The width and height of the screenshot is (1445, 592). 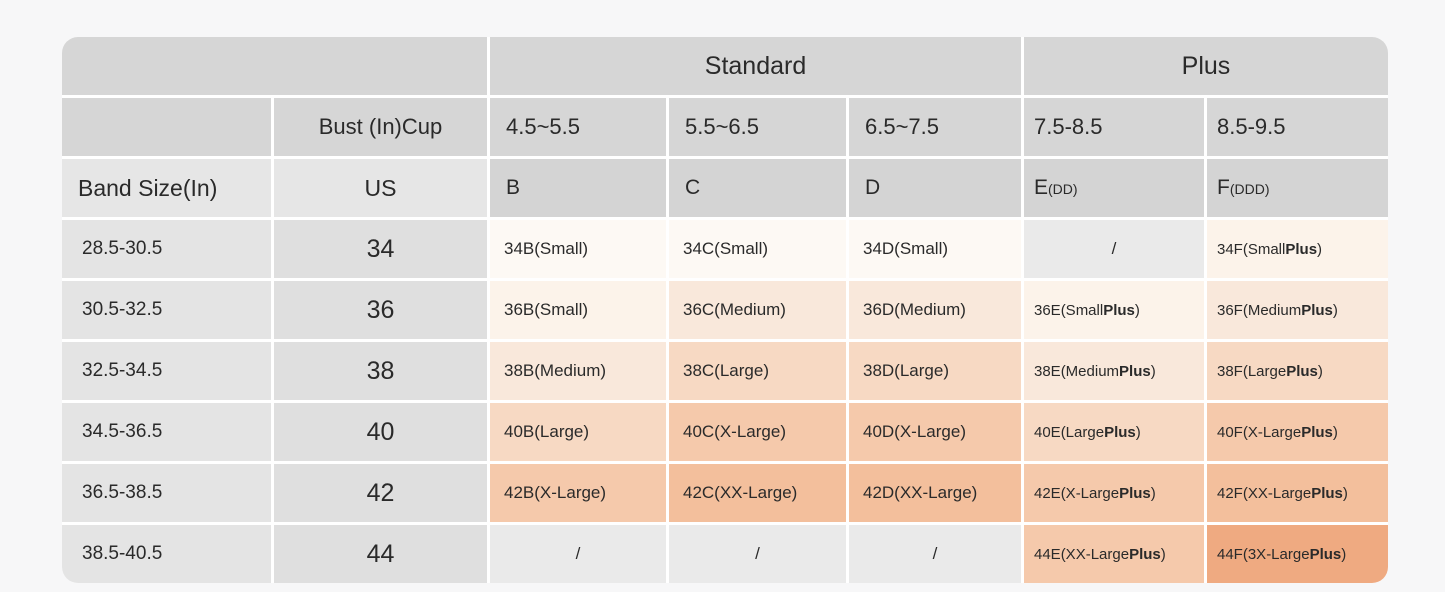 I want to click on size-cell: 38B(Medium), so click(x=578, y=371).